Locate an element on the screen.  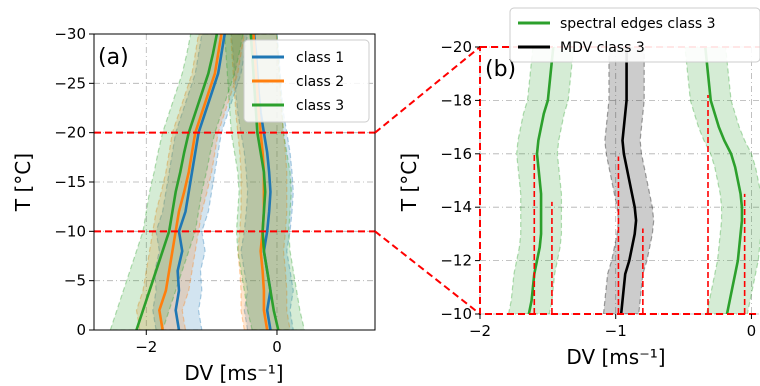
x-tick-label: −1 is located at coordinates (616, 331).